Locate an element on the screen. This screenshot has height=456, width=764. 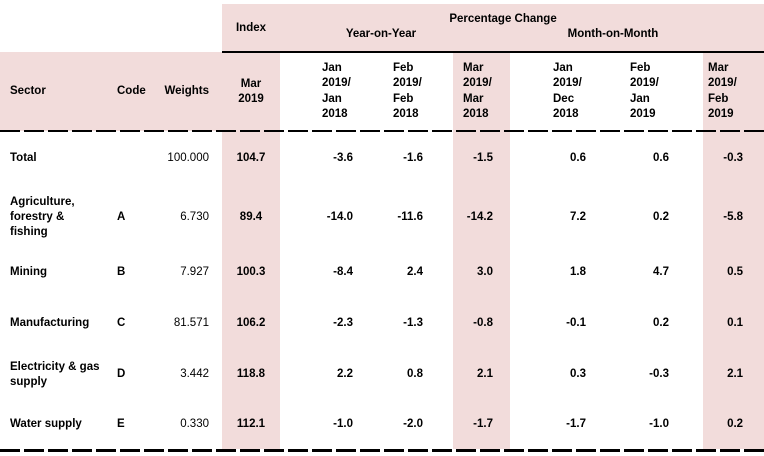
column-header-mom-mar: Mar 2019/ Feb 2019 is located at coordinates (733, 91).